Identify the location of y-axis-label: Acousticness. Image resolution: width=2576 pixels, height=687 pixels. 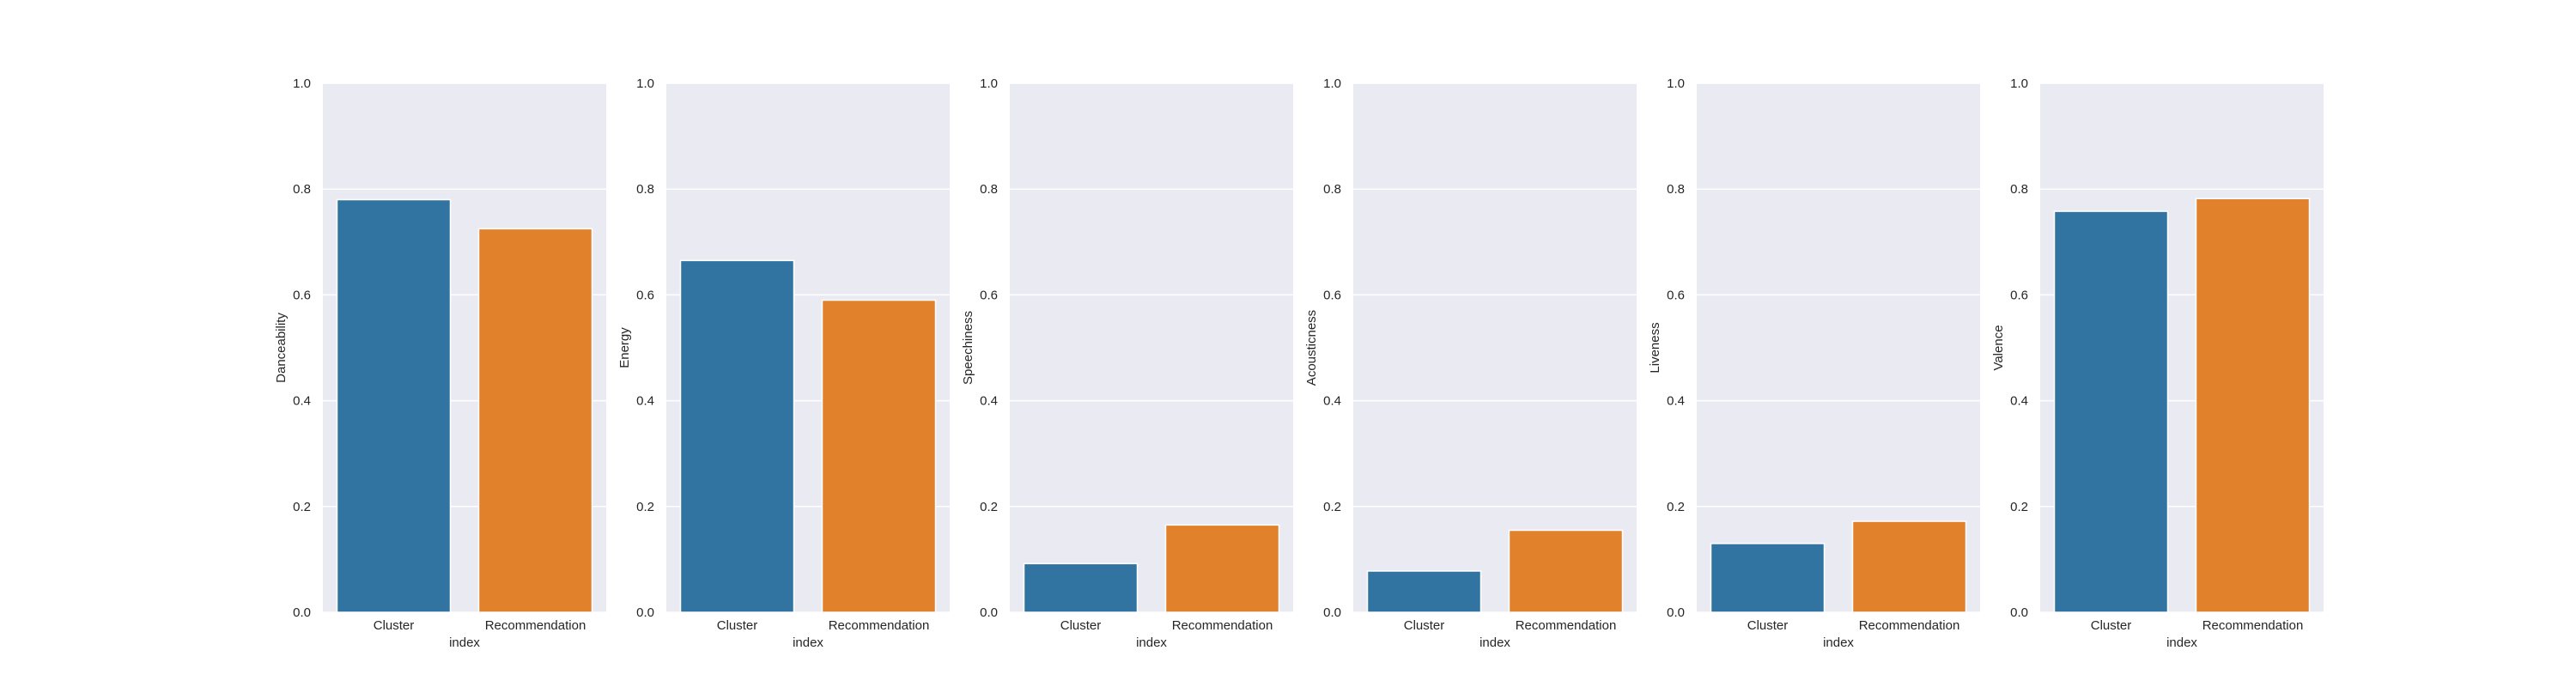
(1312, 348).